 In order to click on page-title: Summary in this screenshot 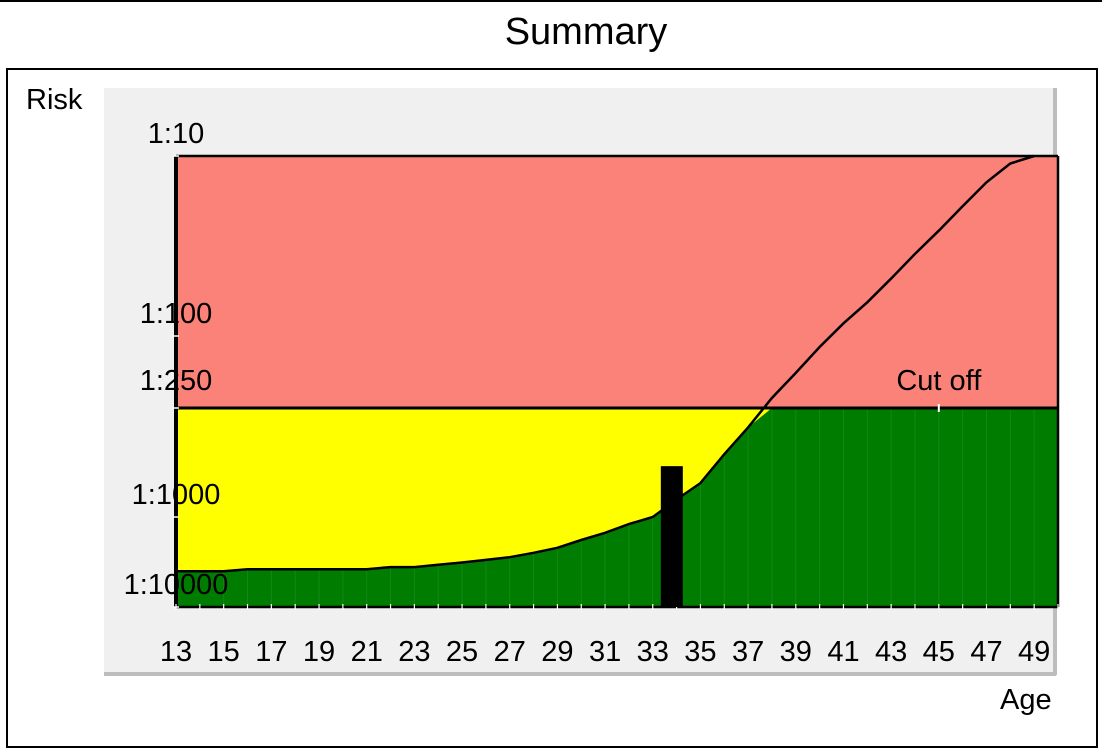, I will do `click(586, 32)`.